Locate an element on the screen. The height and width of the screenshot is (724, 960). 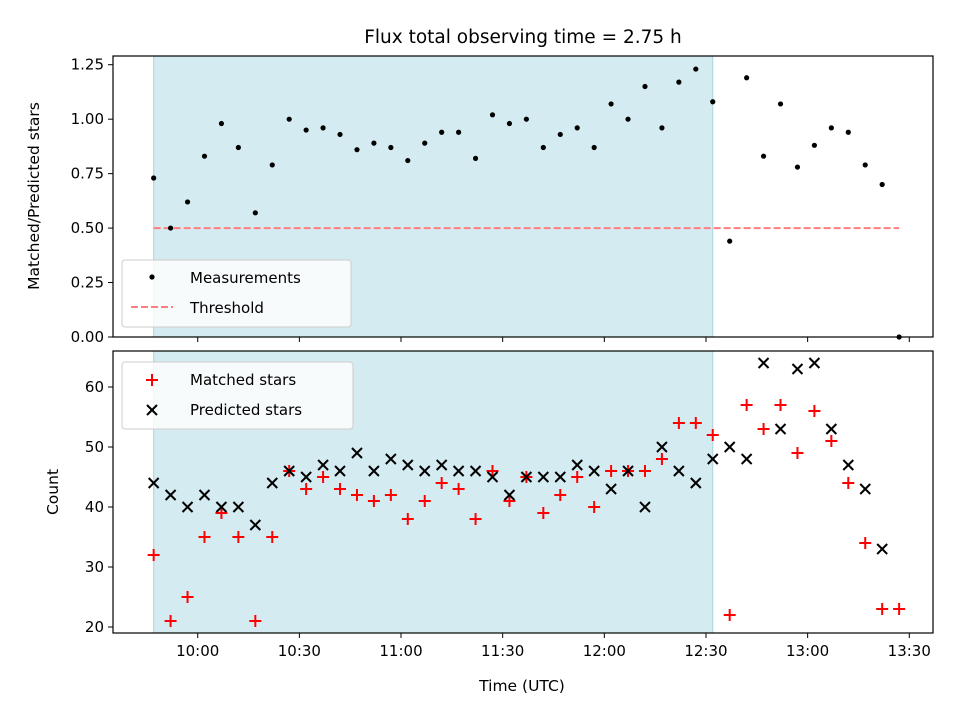
count-xtick-label: 13:00 is located at coordinates (807, 651).